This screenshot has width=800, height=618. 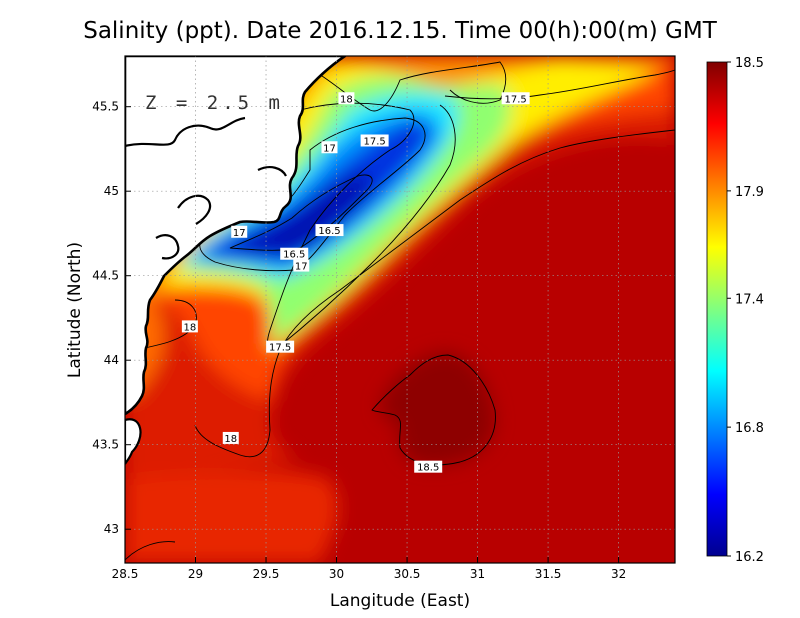 I want to click on coastal-inlets, so click(x=206, y=188).